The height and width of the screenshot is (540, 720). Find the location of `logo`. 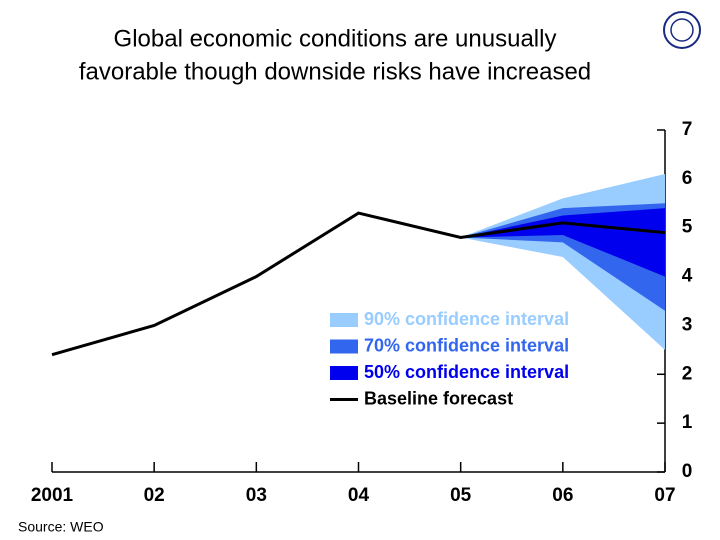

logo is located at coordinates (682, 30).